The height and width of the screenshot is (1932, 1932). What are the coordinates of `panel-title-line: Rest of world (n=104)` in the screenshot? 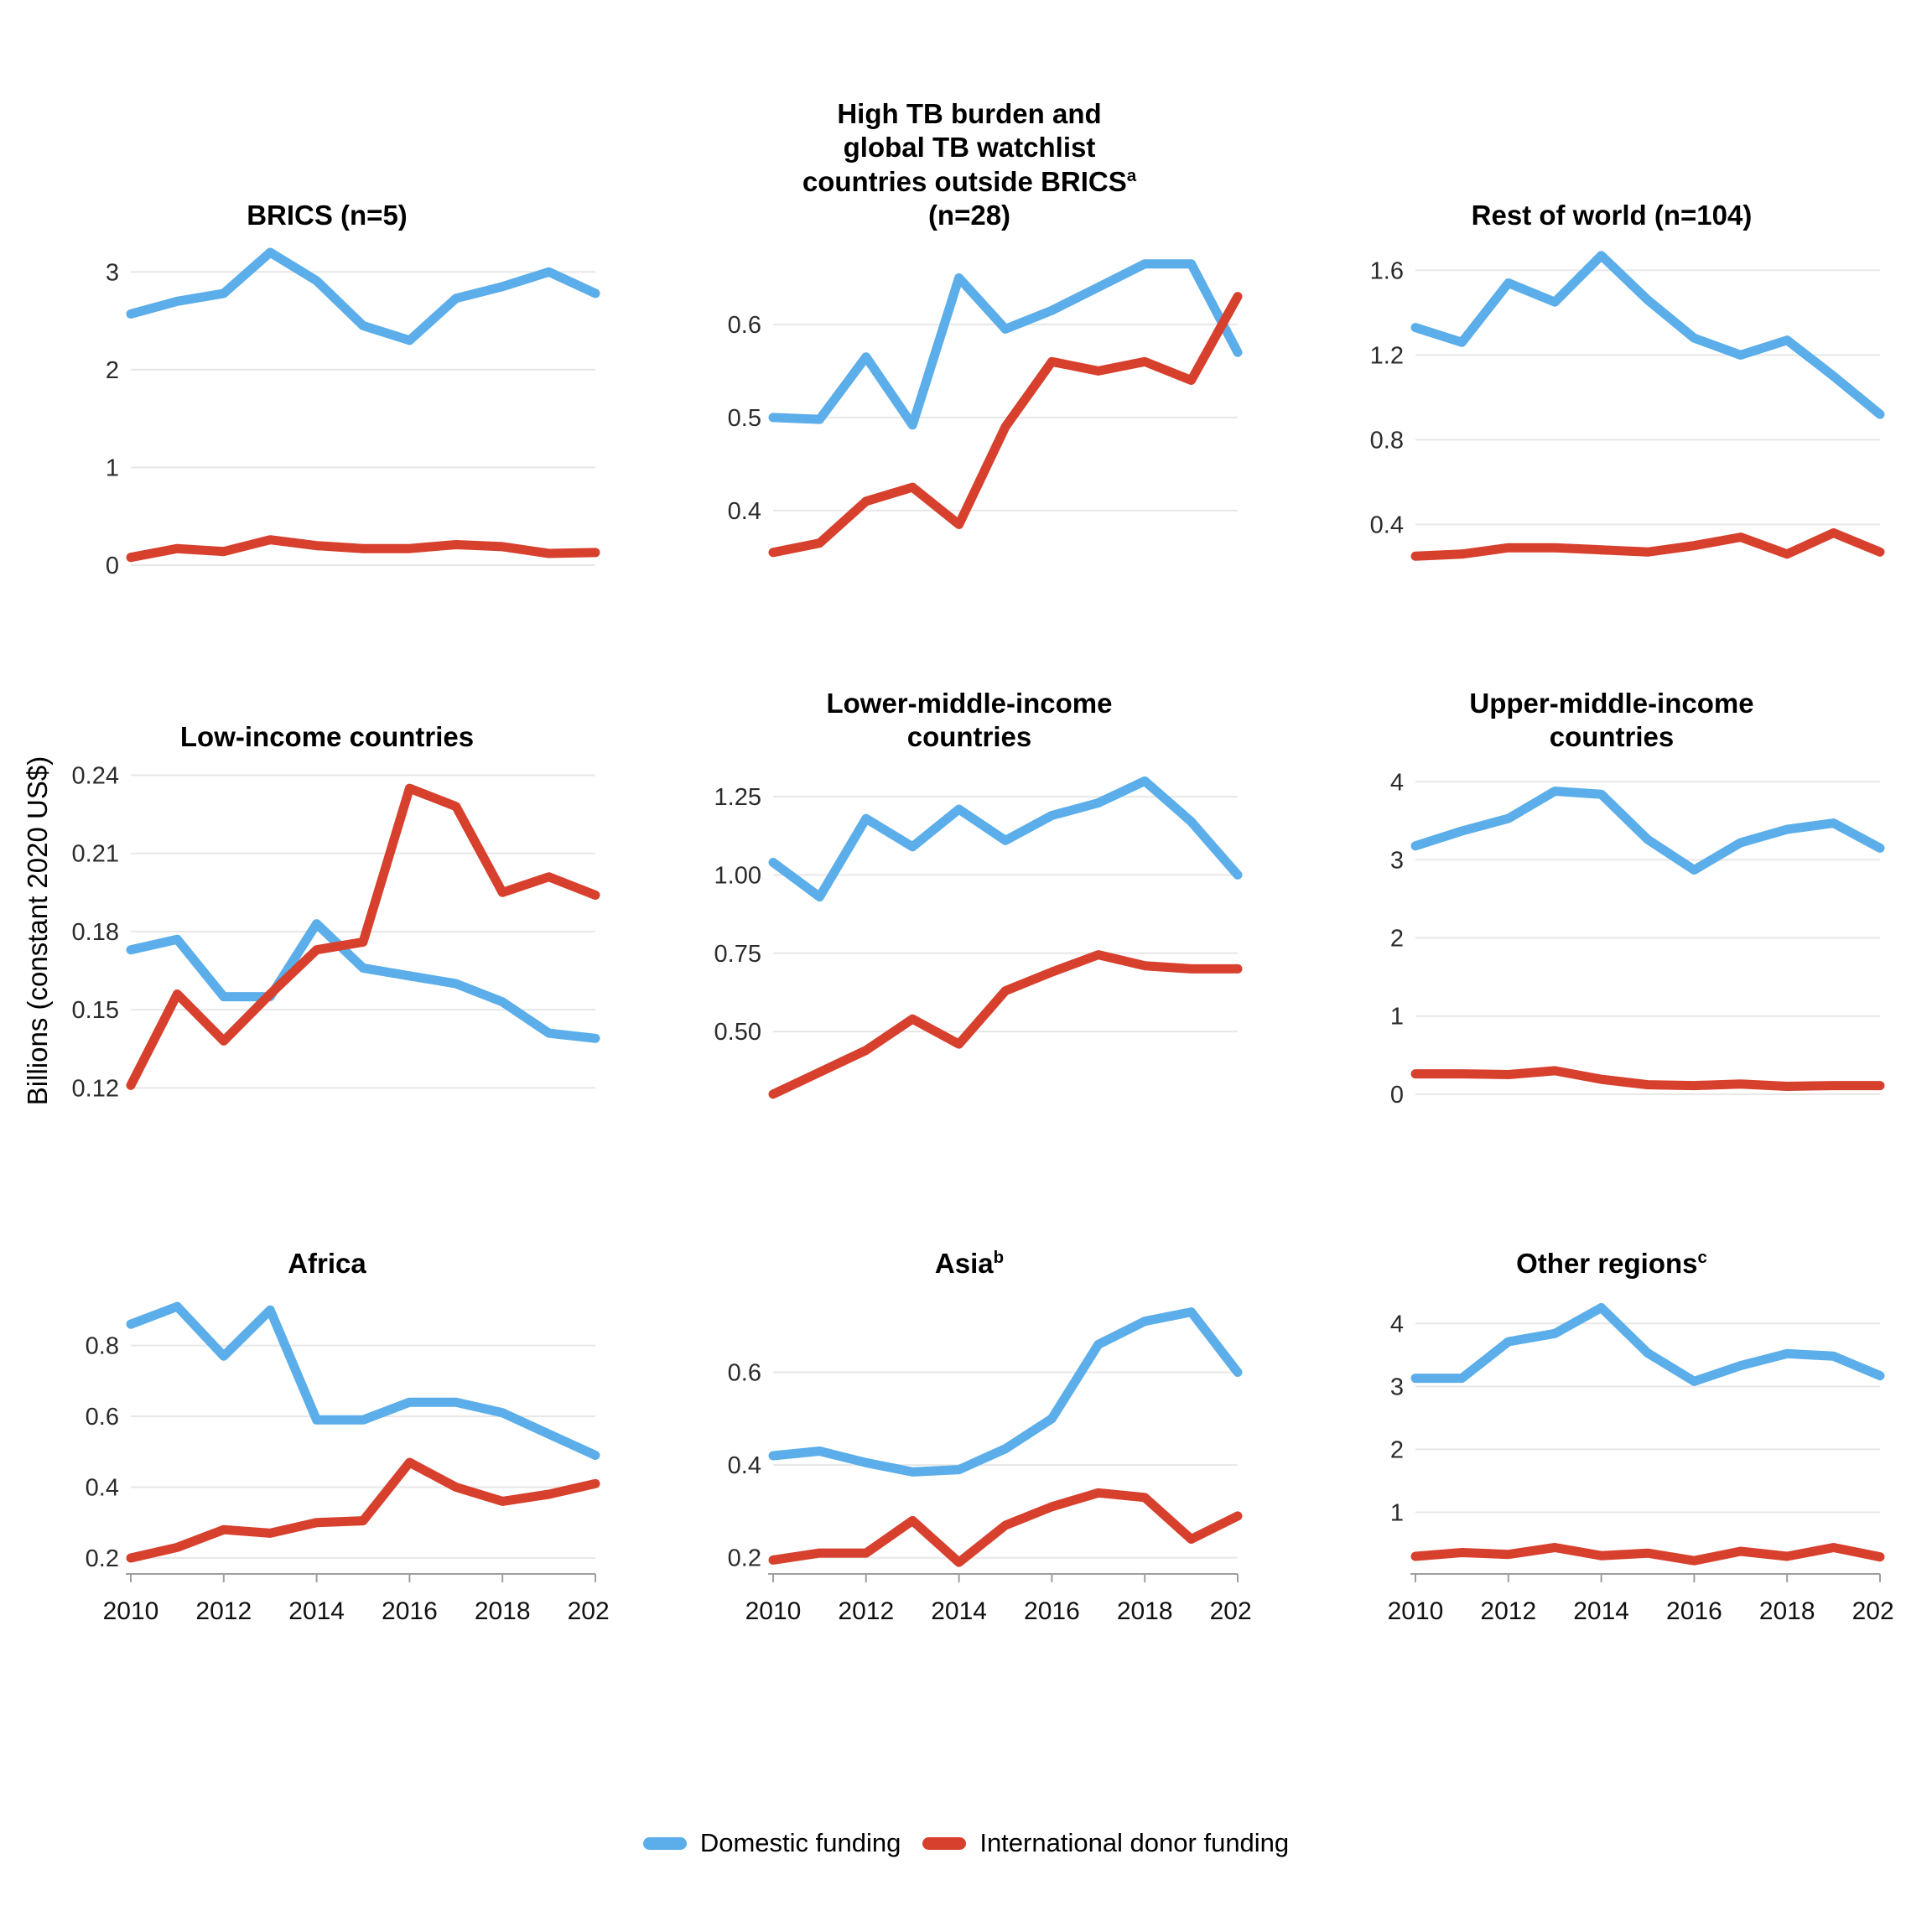 It's located at (1612, 215).